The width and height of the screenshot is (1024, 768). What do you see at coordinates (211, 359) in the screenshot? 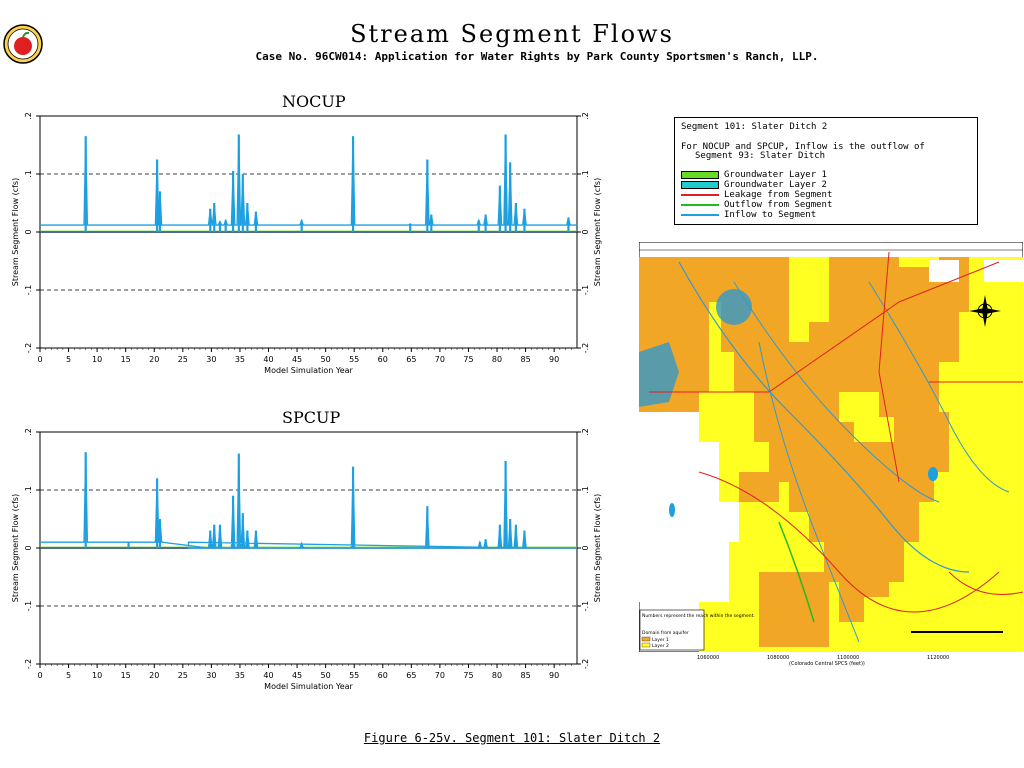
I see `x-tick-label: 30` at bounding box center [211, 359].